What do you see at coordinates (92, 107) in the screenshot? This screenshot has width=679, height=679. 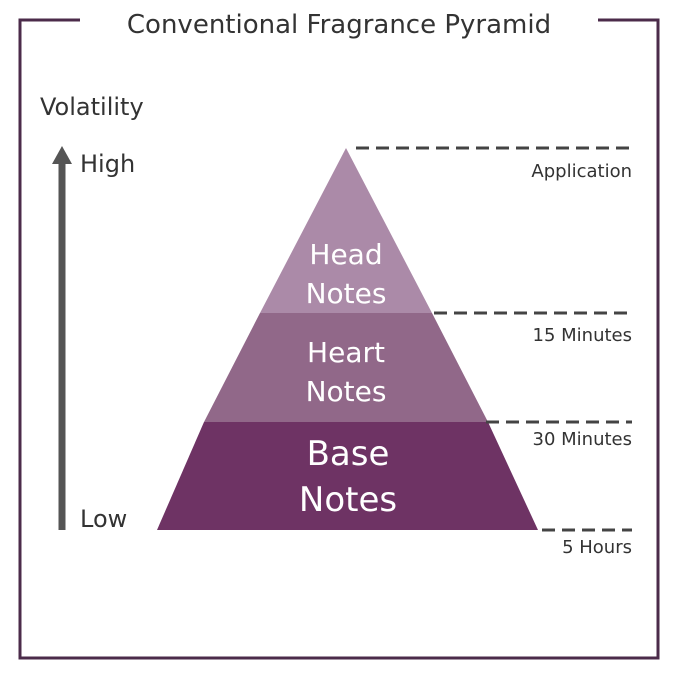 I see `axis-label: Volatility` at bounding box center [92, 107].